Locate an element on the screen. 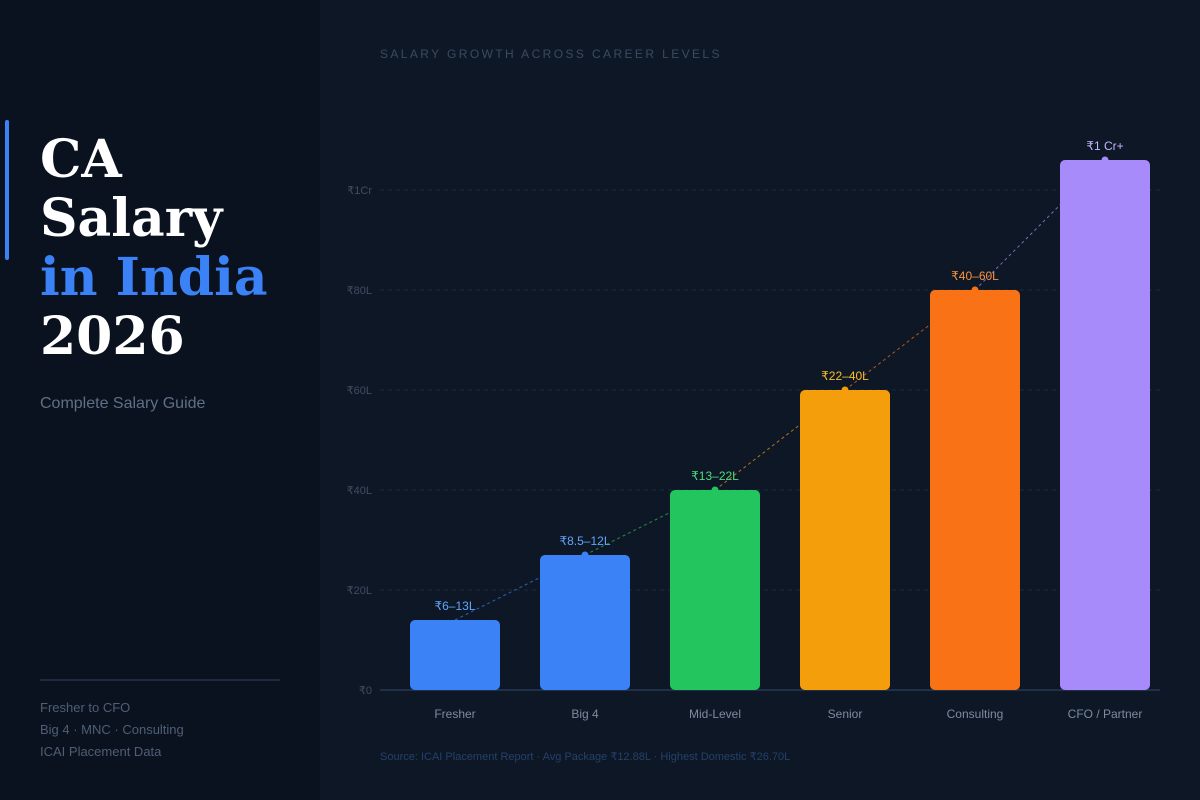 The width and height of the screenshot is (1200, 800). data-label: ₹22–40L is located at coordinates (845, 376).